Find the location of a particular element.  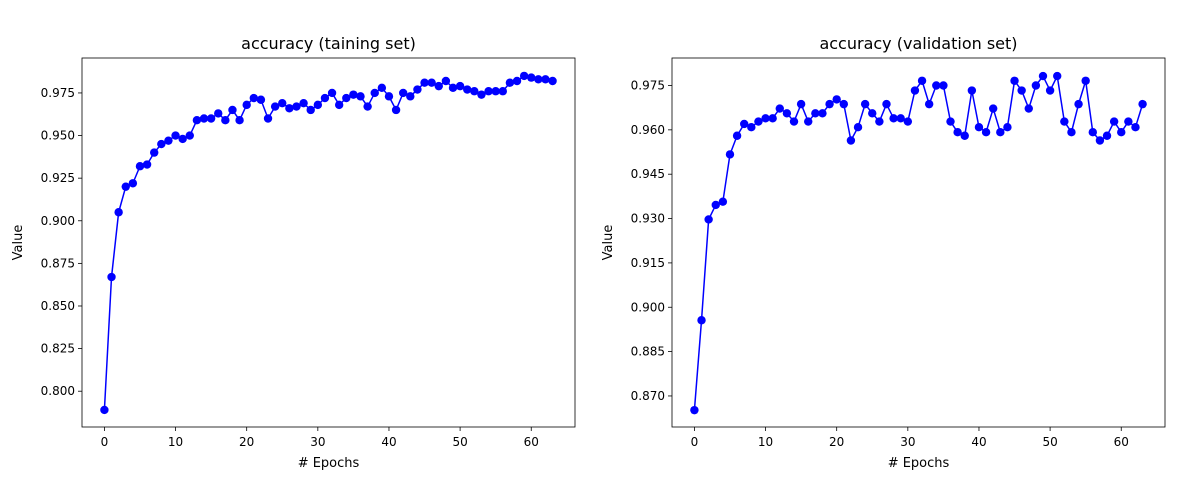

x-tick-label: 60 is located at coordinates (531, 442).